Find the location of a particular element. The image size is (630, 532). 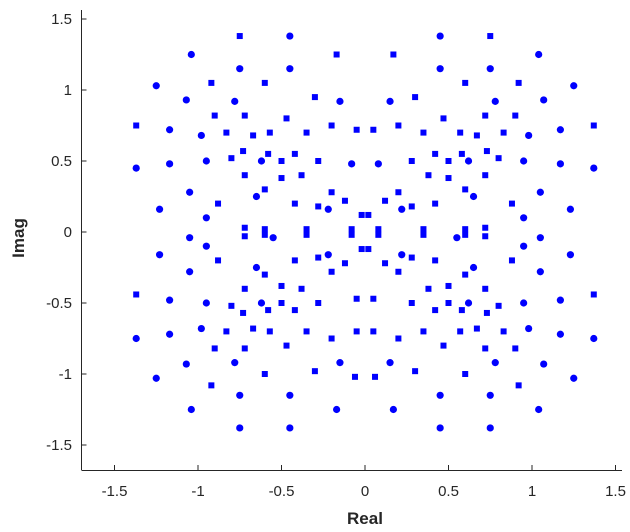

y-tick-label: 1.5 is located at coordinates (61, 19).